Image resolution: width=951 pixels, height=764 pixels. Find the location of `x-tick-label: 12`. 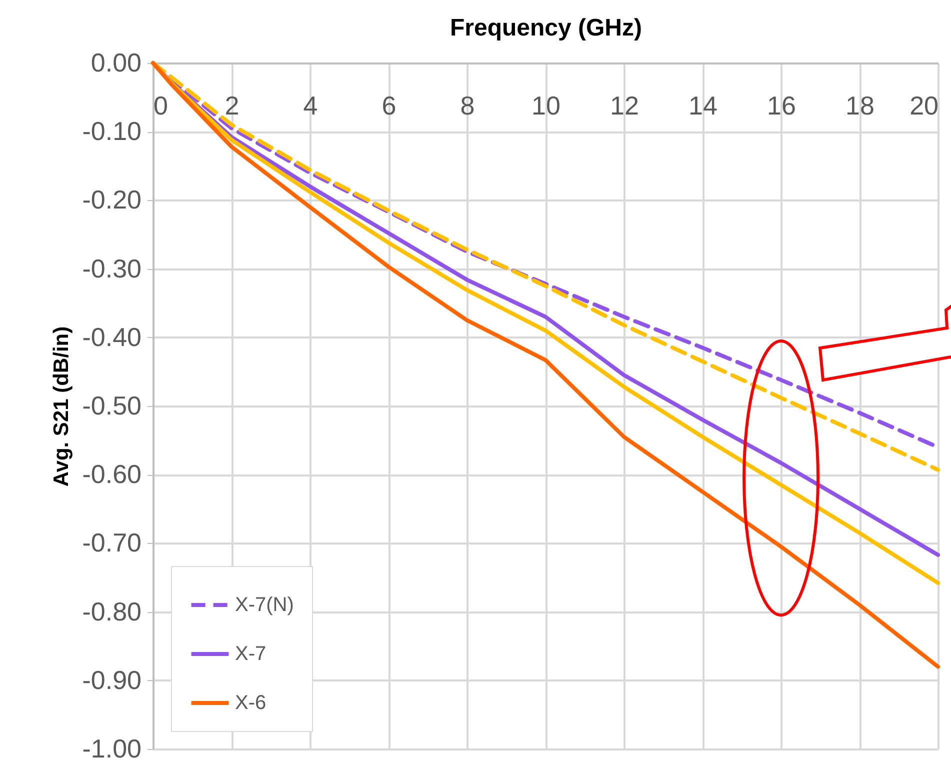

x-tick-label: 12 is located at coordinates (624, 105).